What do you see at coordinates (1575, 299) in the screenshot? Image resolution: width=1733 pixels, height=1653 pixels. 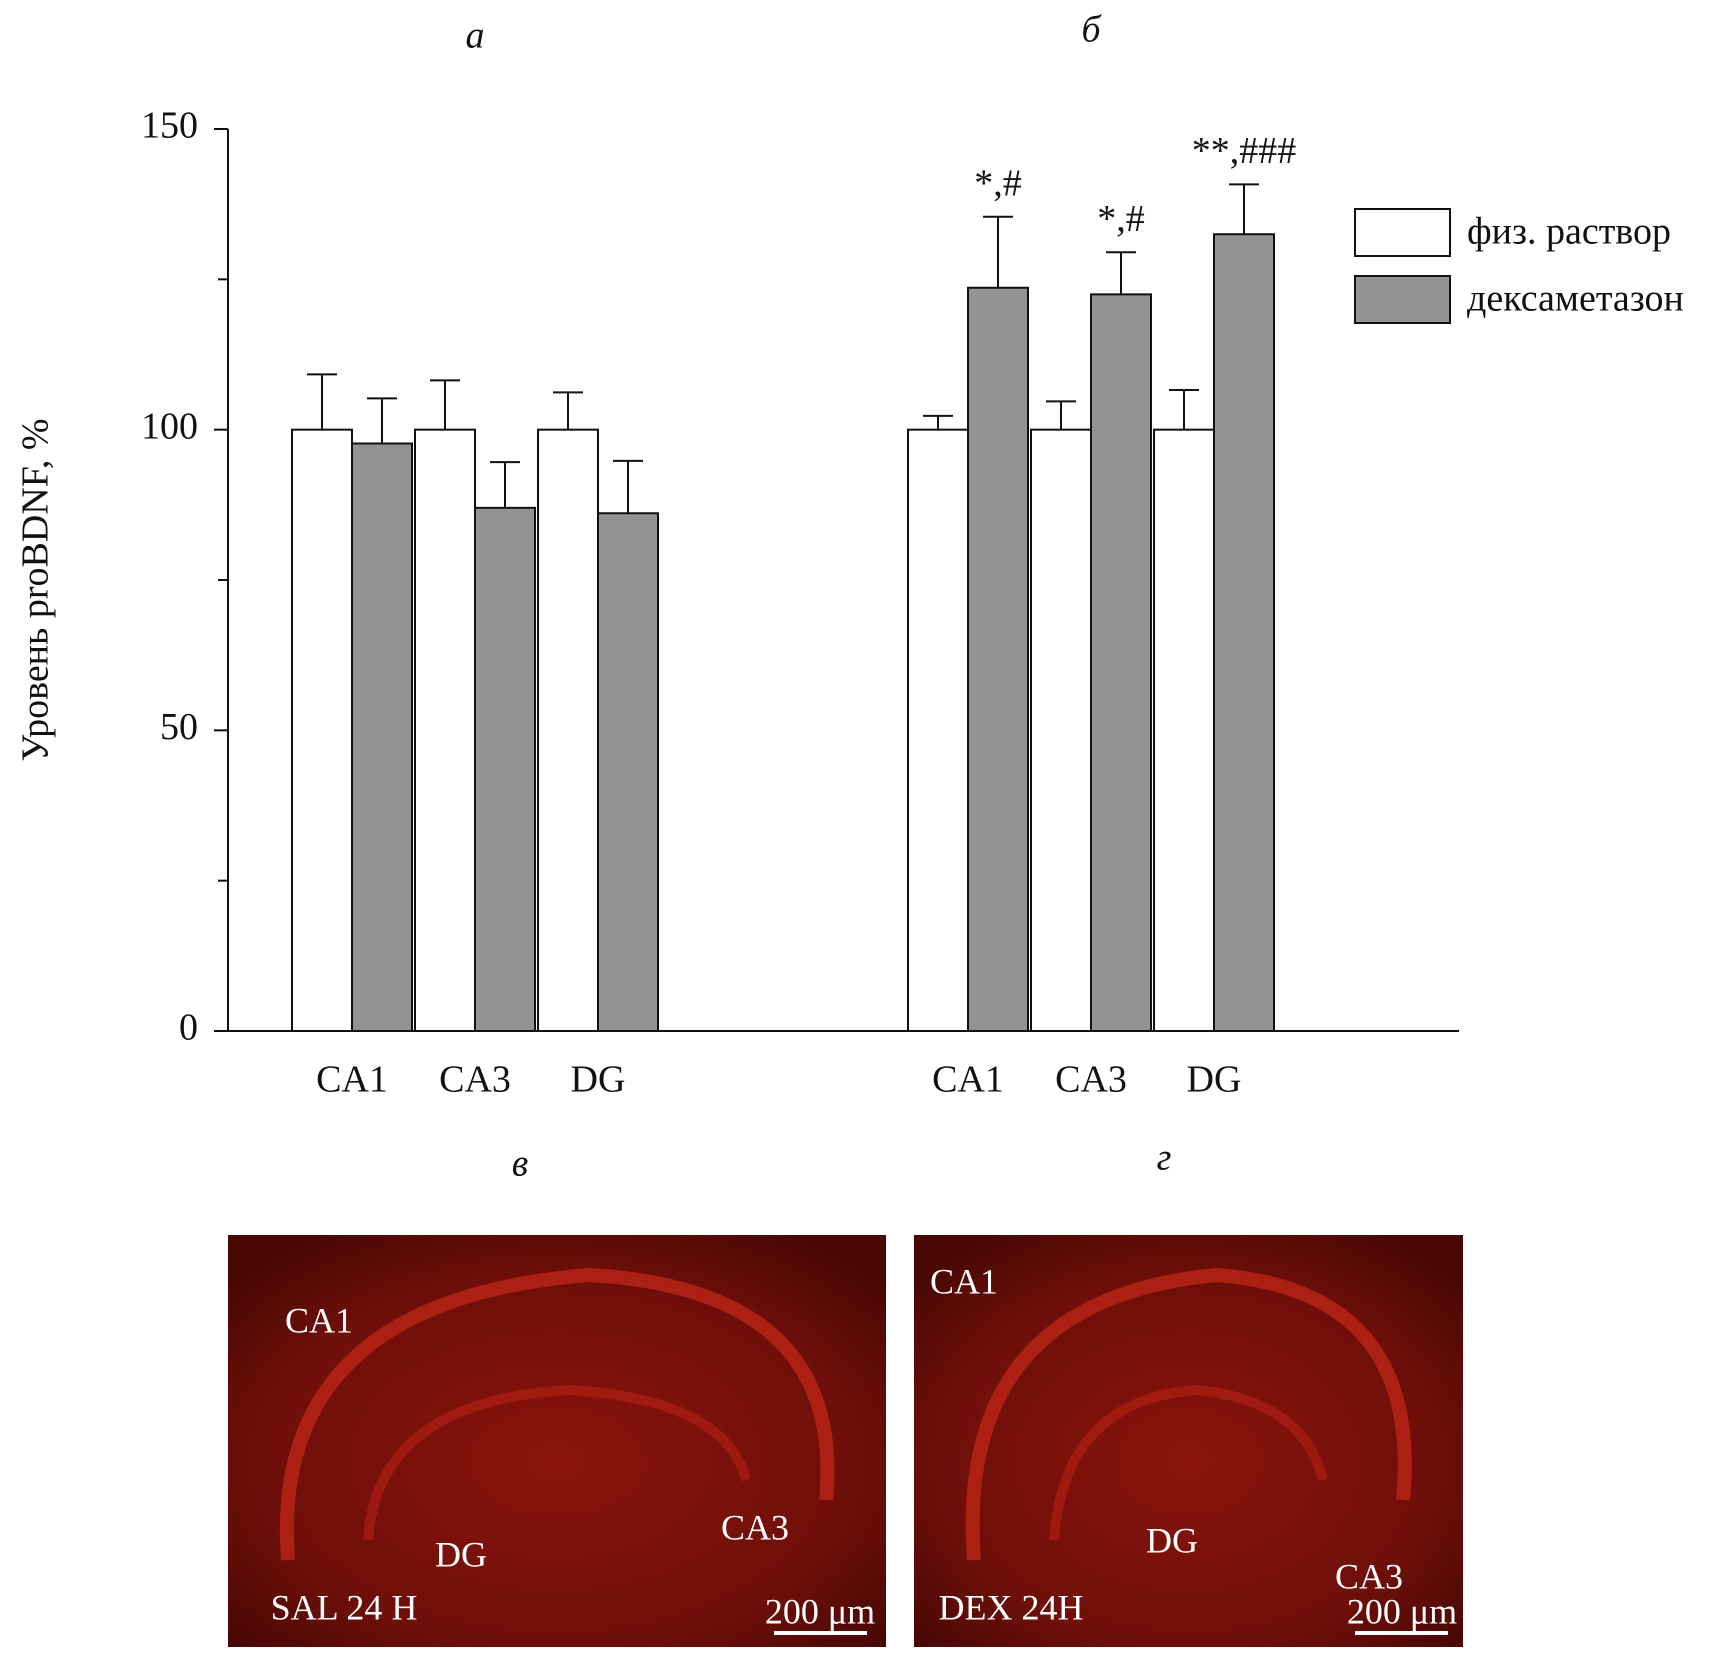 I see `legend-label: дексаметазон` at bounding box center [1575, 299].